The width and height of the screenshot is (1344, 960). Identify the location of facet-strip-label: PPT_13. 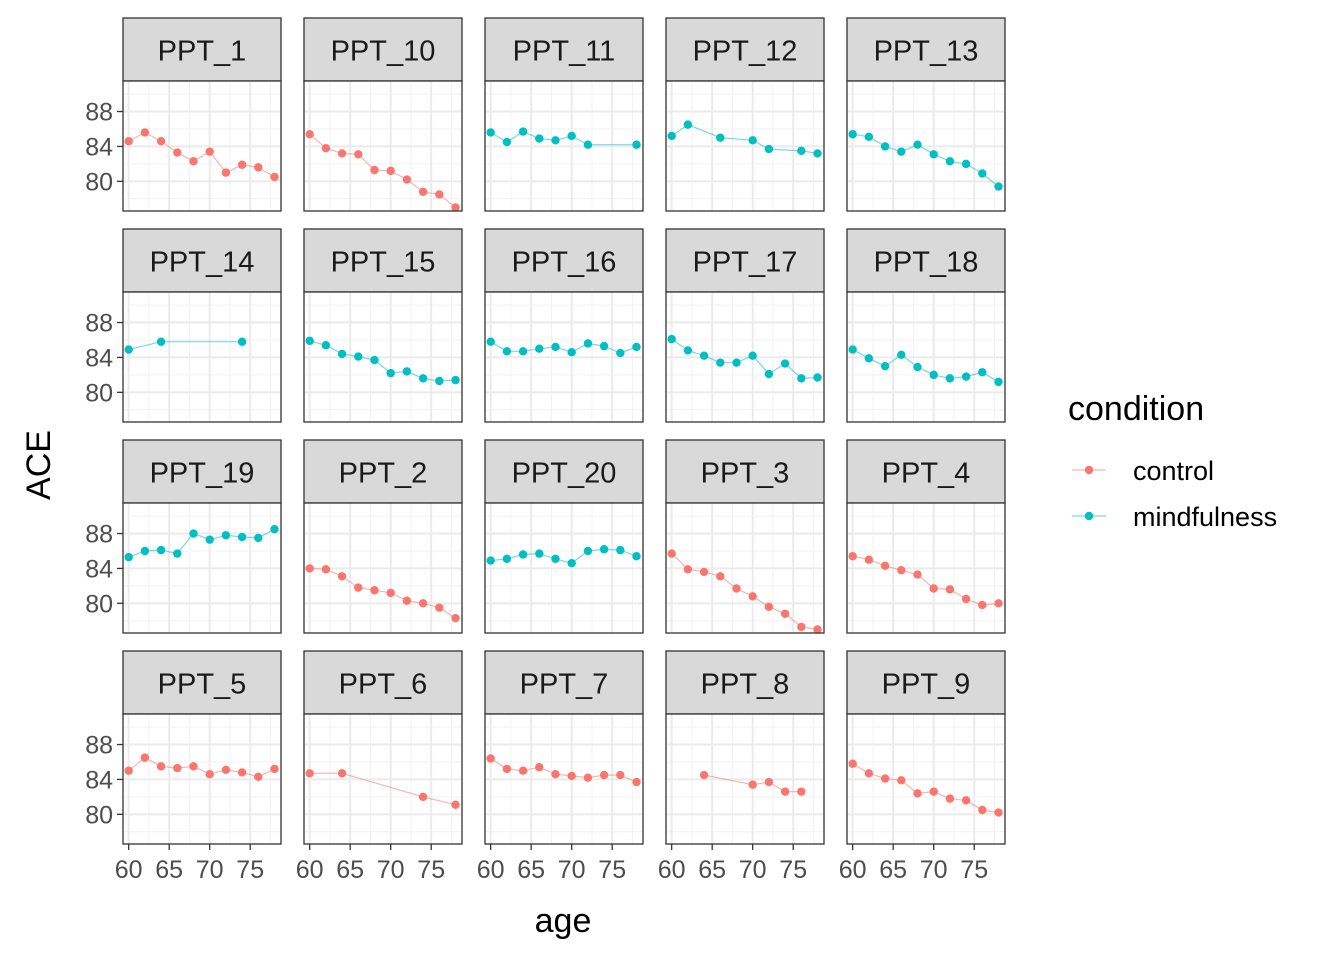
(926, 52).